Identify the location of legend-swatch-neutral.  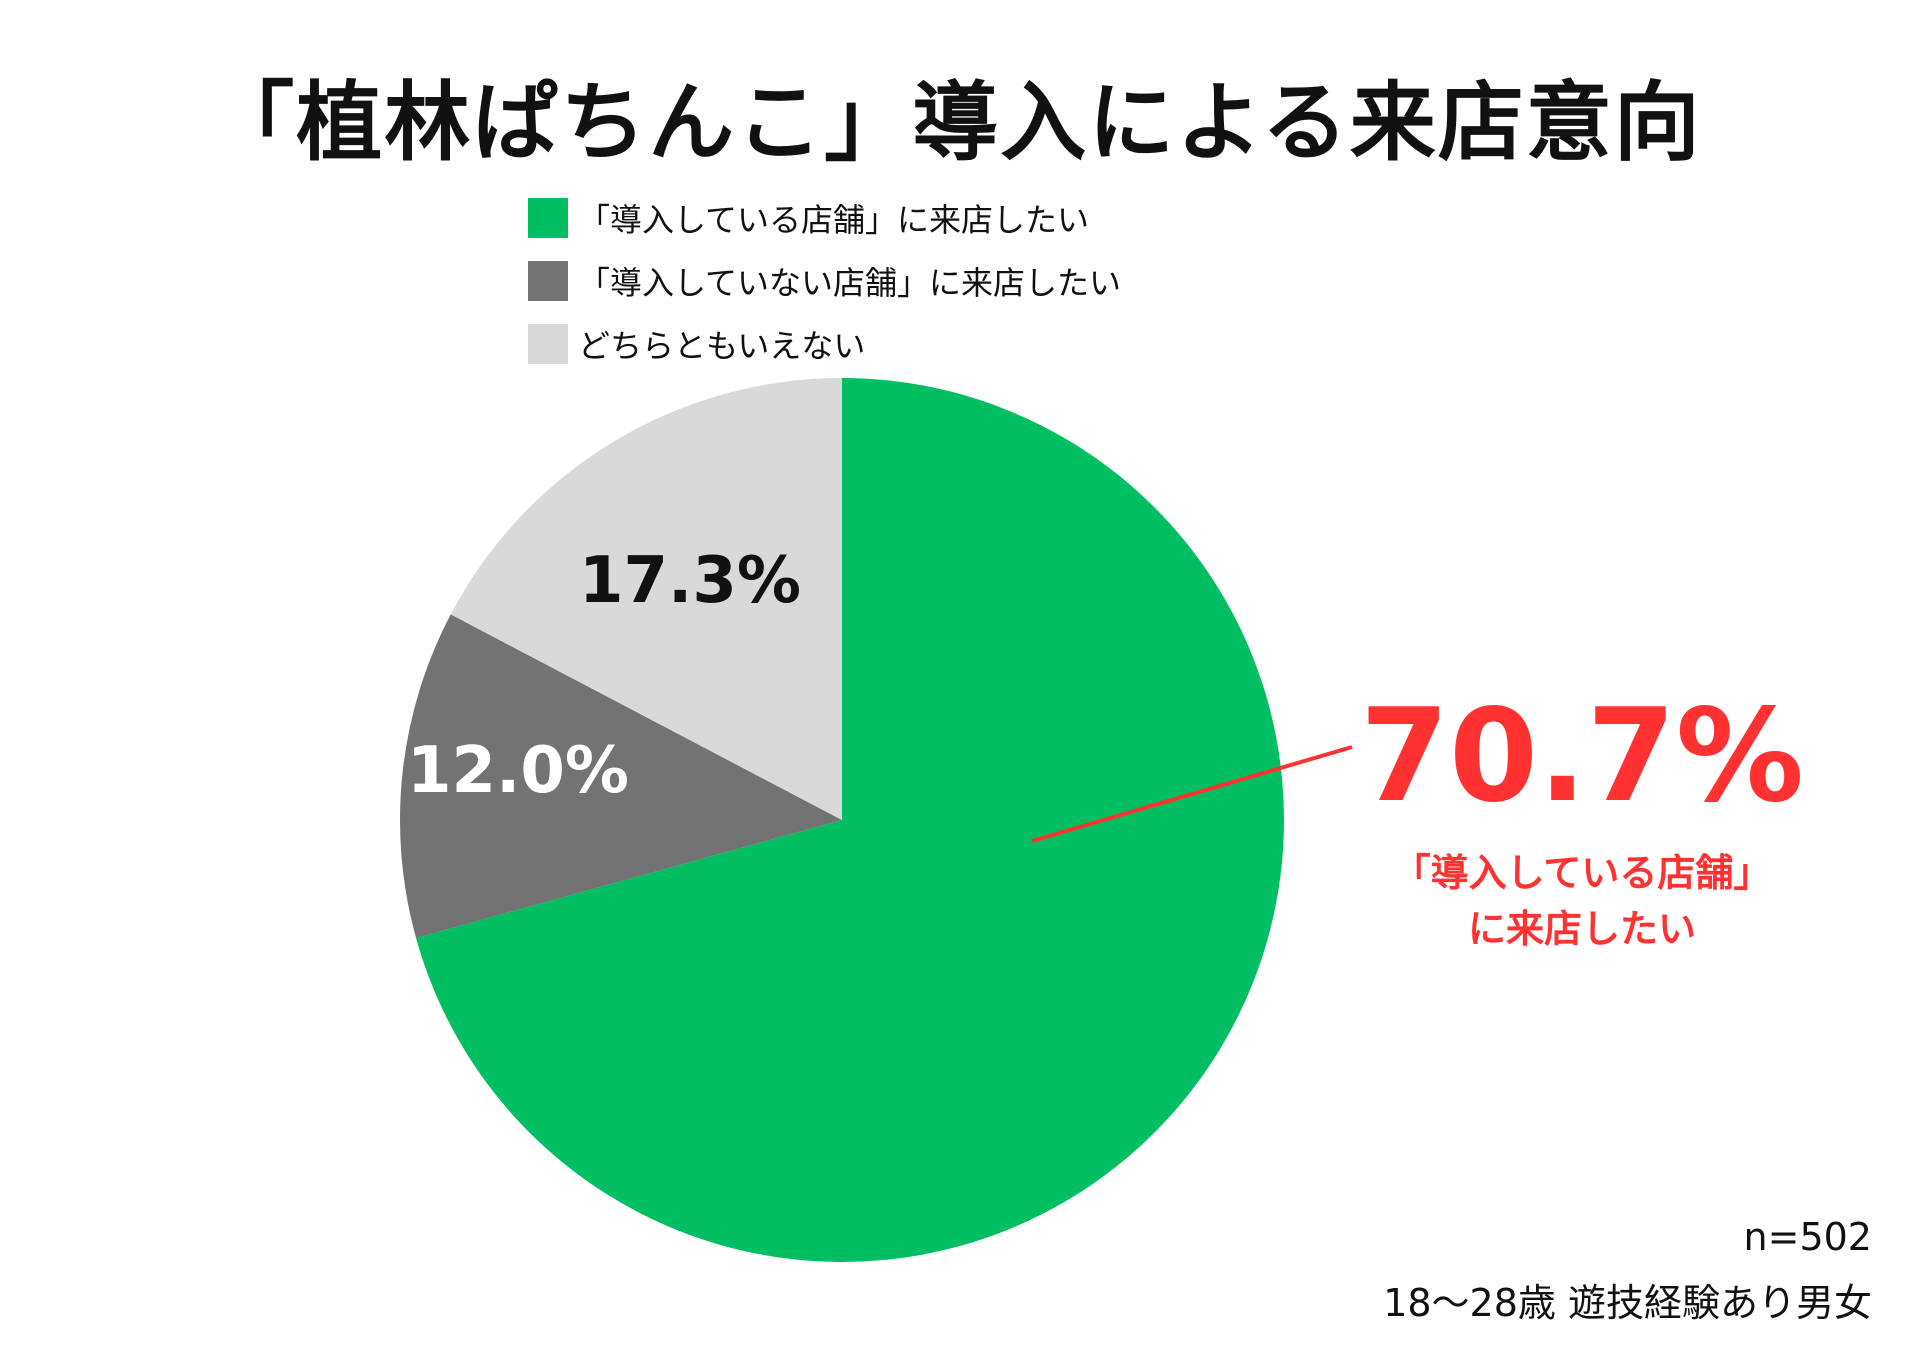
(548, 344).